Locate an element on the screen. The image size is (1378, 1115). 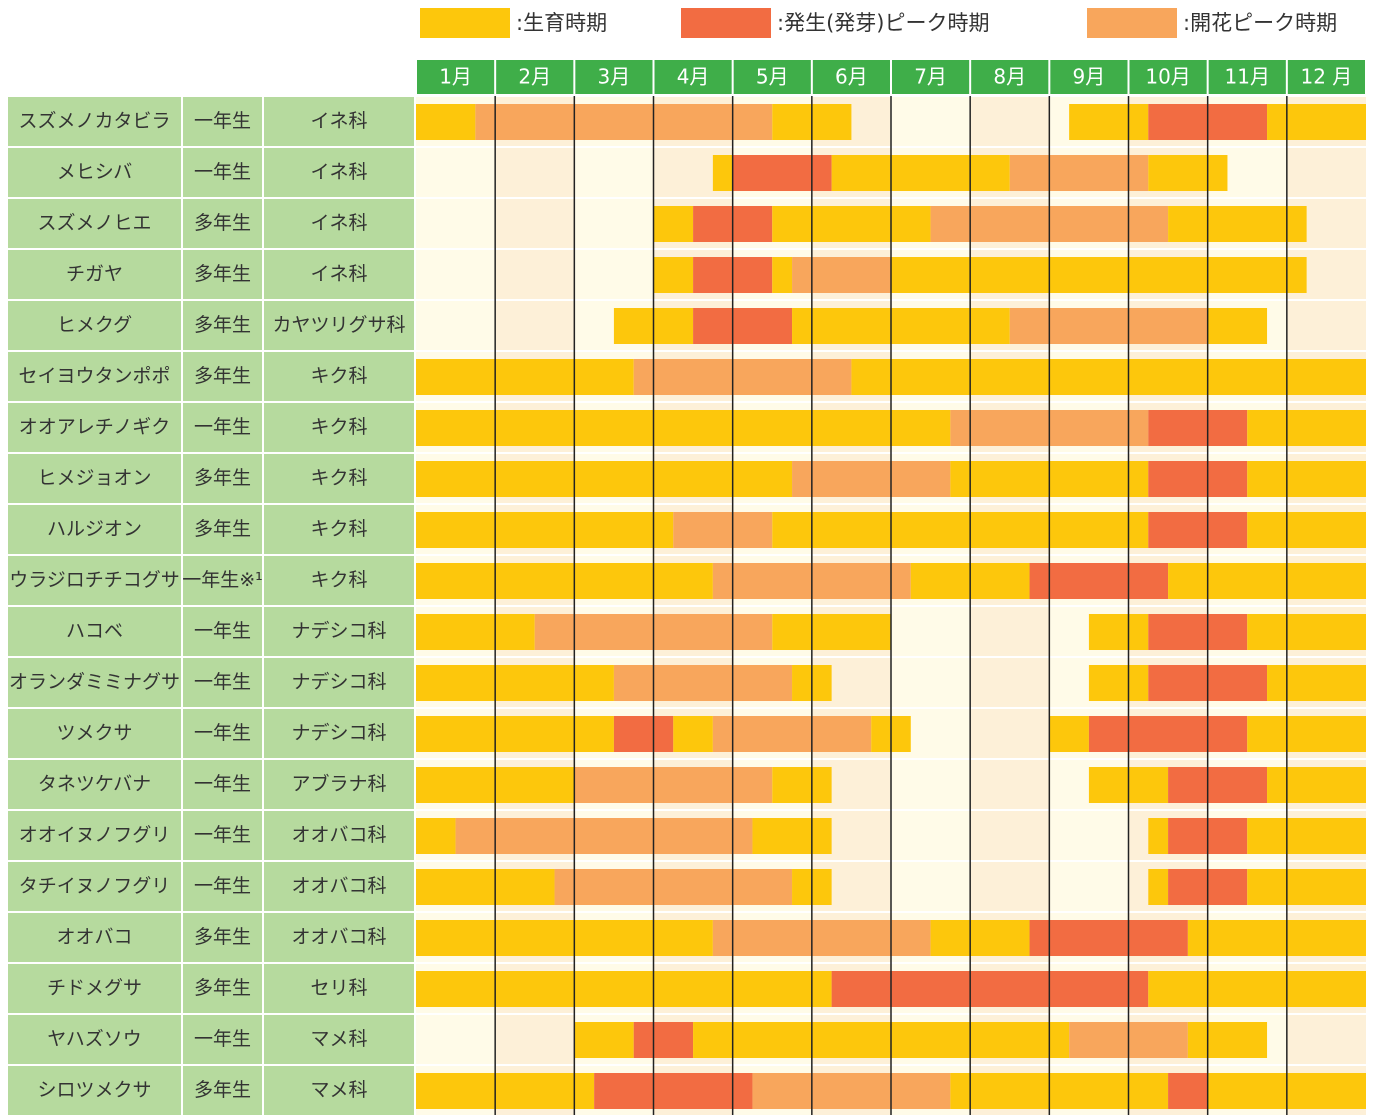
table-name: チガヤ is located at coordinates (94, 274).